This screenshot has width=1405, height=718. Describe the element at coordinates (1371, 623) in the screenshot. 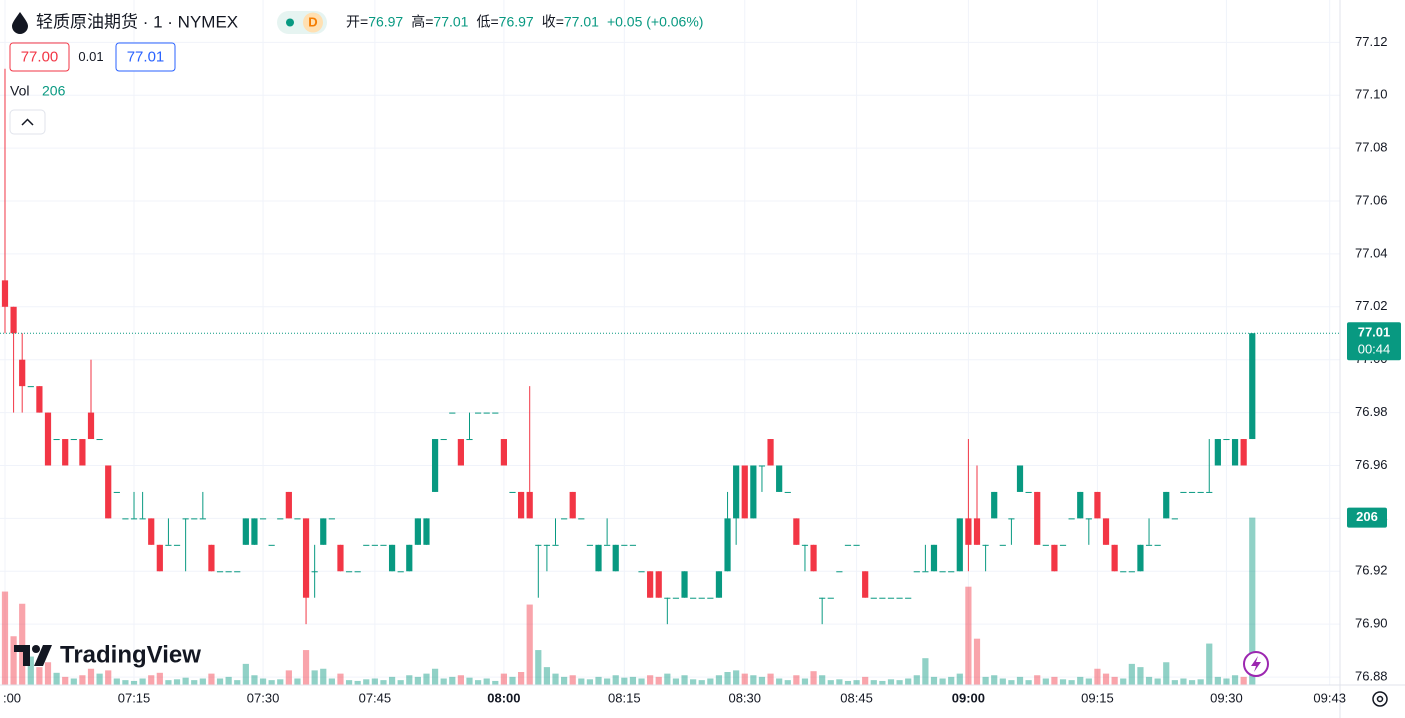

I see `y-tick-label: 76.90` at that location.